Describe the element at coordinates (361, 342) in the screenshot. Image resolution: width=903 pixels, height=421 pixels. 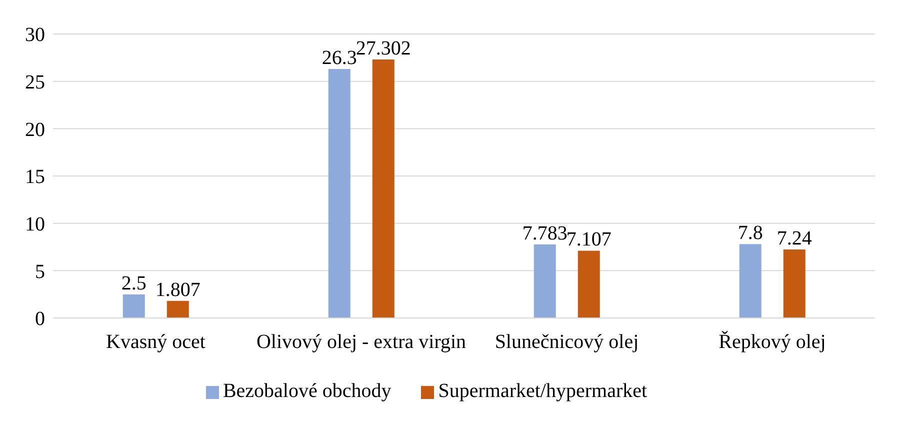
I see `x-tick-label: Olivový olej - extra virgin` at that location.